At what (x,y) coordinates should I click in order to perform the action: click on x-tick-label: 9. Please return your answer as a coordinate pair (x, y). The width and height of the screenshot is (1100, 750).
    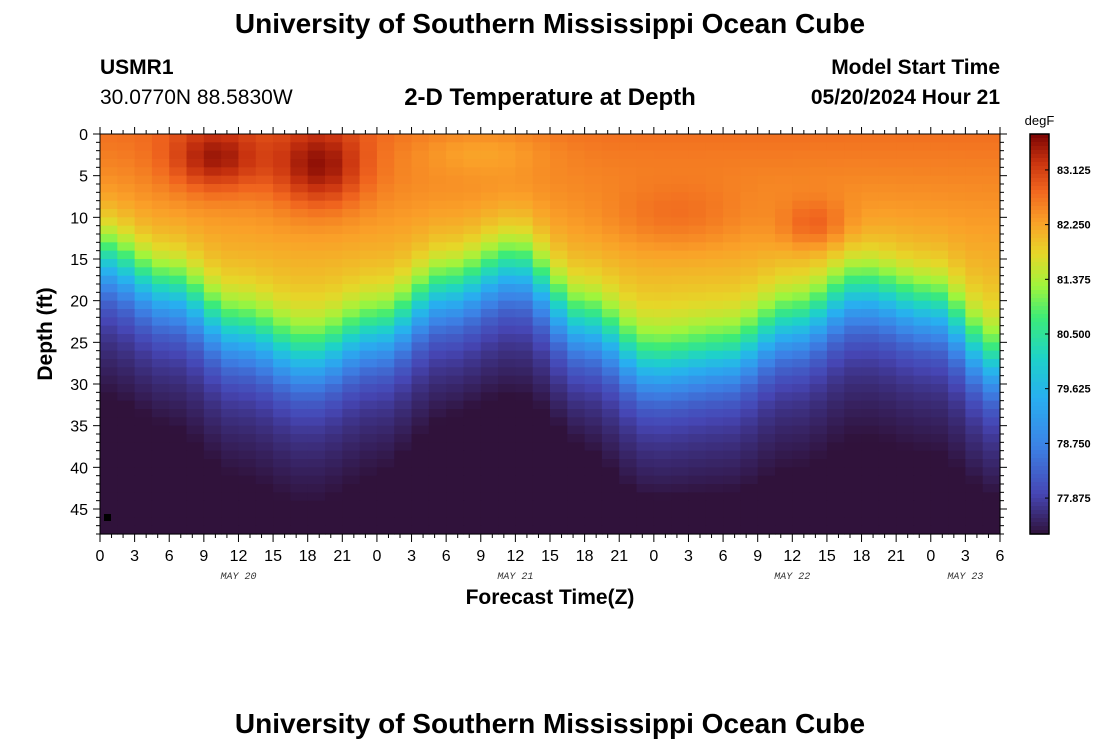
    Looking at the image, I should click on (480, 556).